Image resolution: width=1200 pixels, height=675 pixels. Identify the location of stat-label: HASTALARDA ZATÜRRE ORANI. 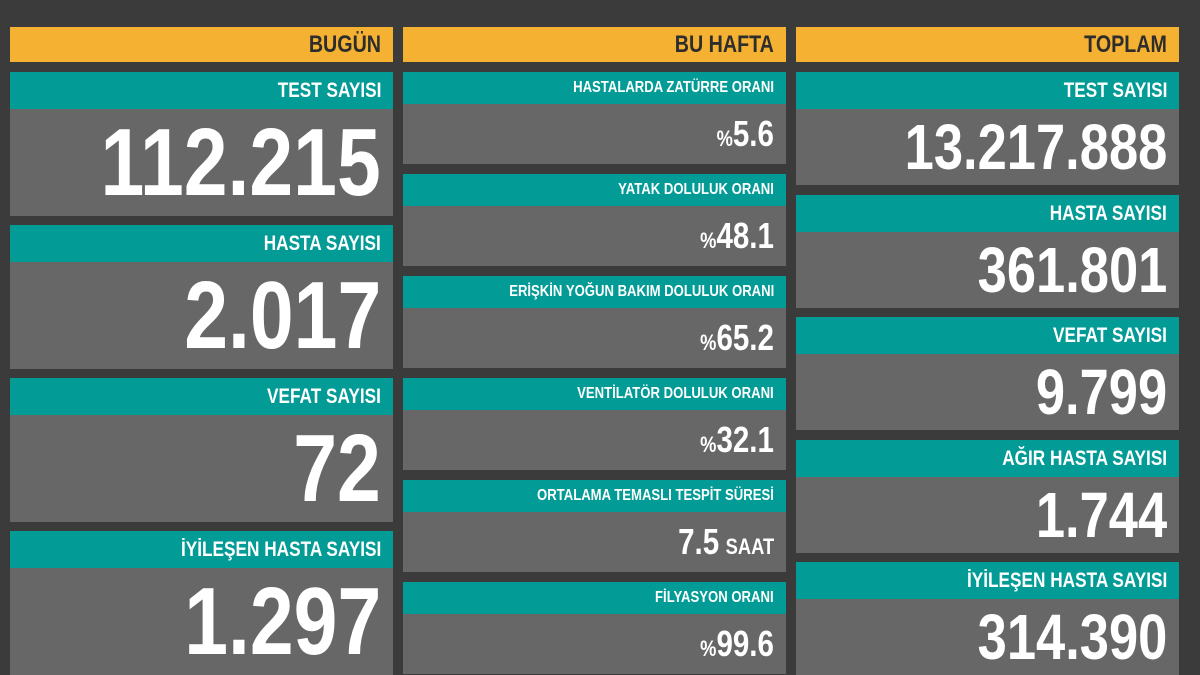
(594, 88).